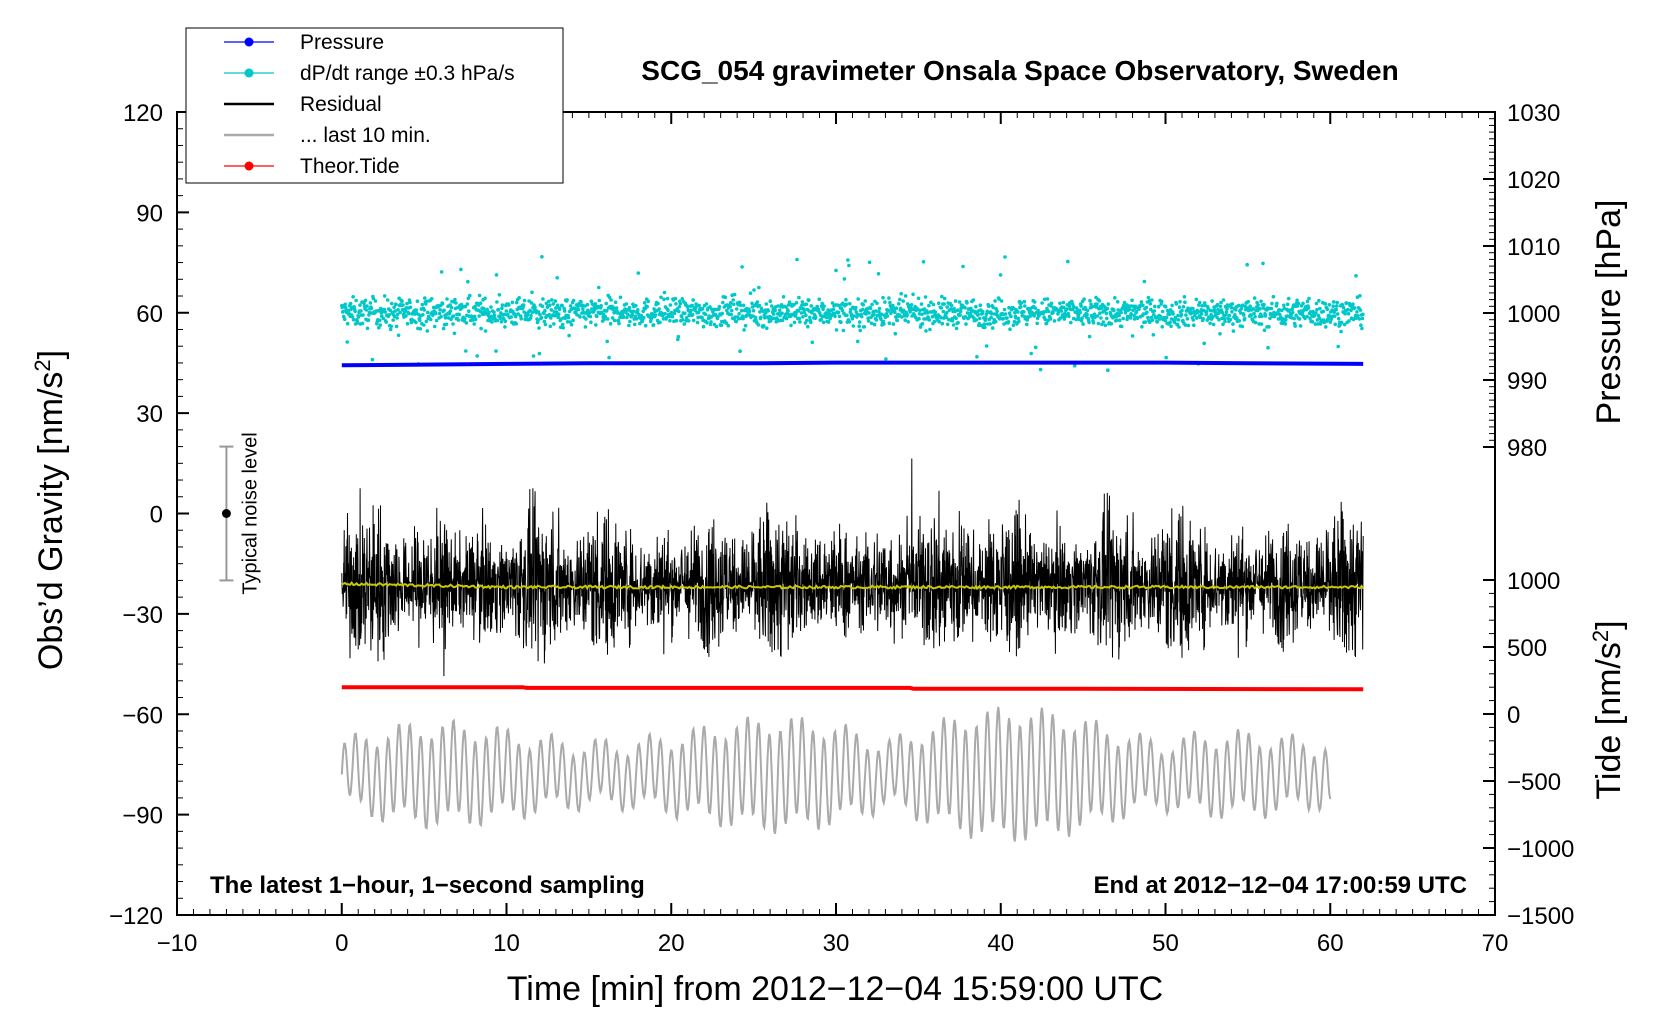 This screenshot has width=1676, height=1020. I want to click on y-axis-label-tide-main: Tide [nm/s, so click(1609, 720).